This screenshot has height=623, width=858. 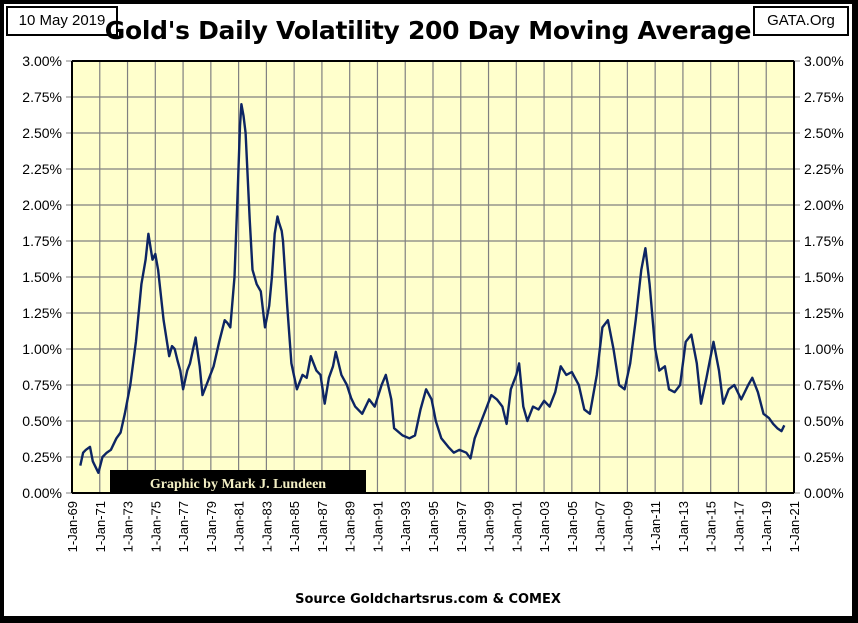 What do you see at coordinates (183, 526) in the screenshot?
I see `x-tick-label: 1-Jan-77` at bounding box center [183, 526].